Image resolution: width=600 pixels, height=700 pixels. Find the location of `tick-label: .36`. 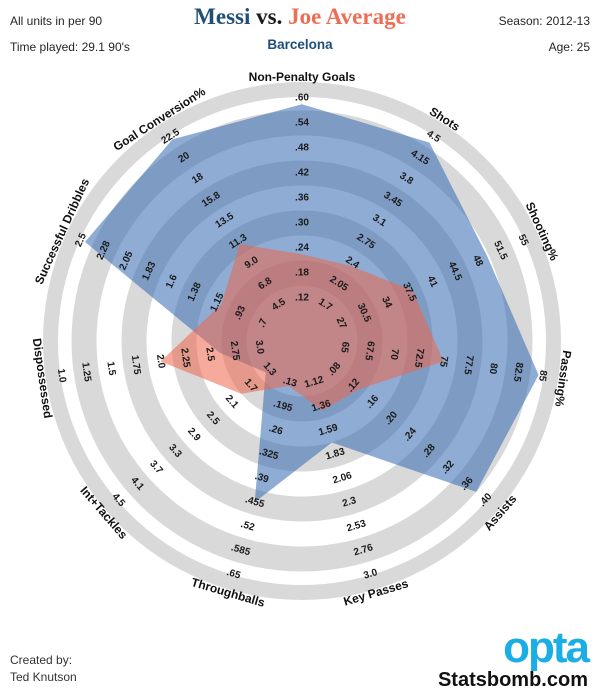

tick-label: .36 is located at coordinates (302, 198).